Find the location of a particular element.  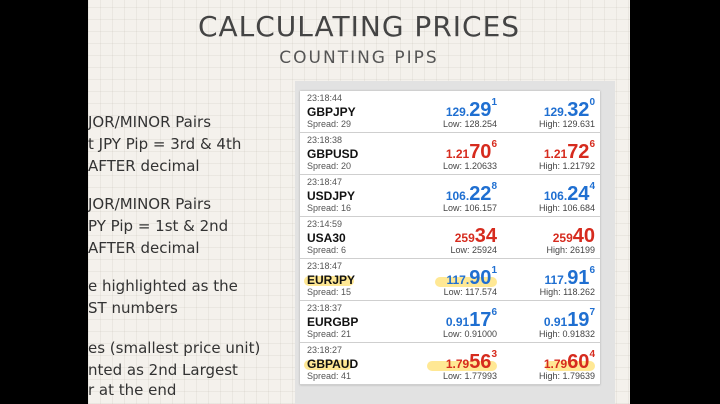

ask-price: 0.91197 is located at coordinates (569, 319).